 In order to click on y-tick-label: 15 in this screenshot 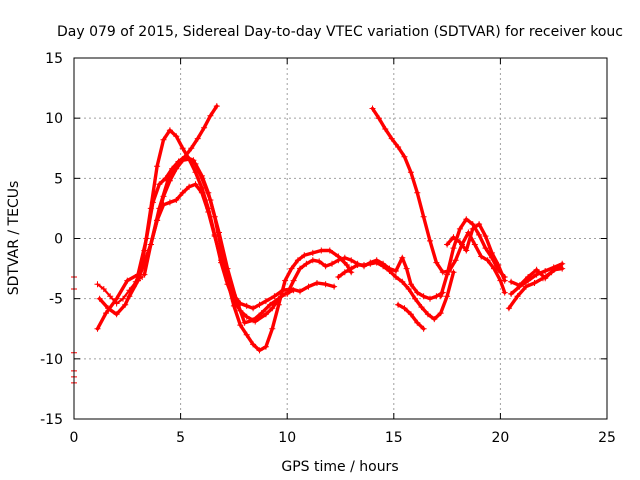, I will do `click(54, 59)`.